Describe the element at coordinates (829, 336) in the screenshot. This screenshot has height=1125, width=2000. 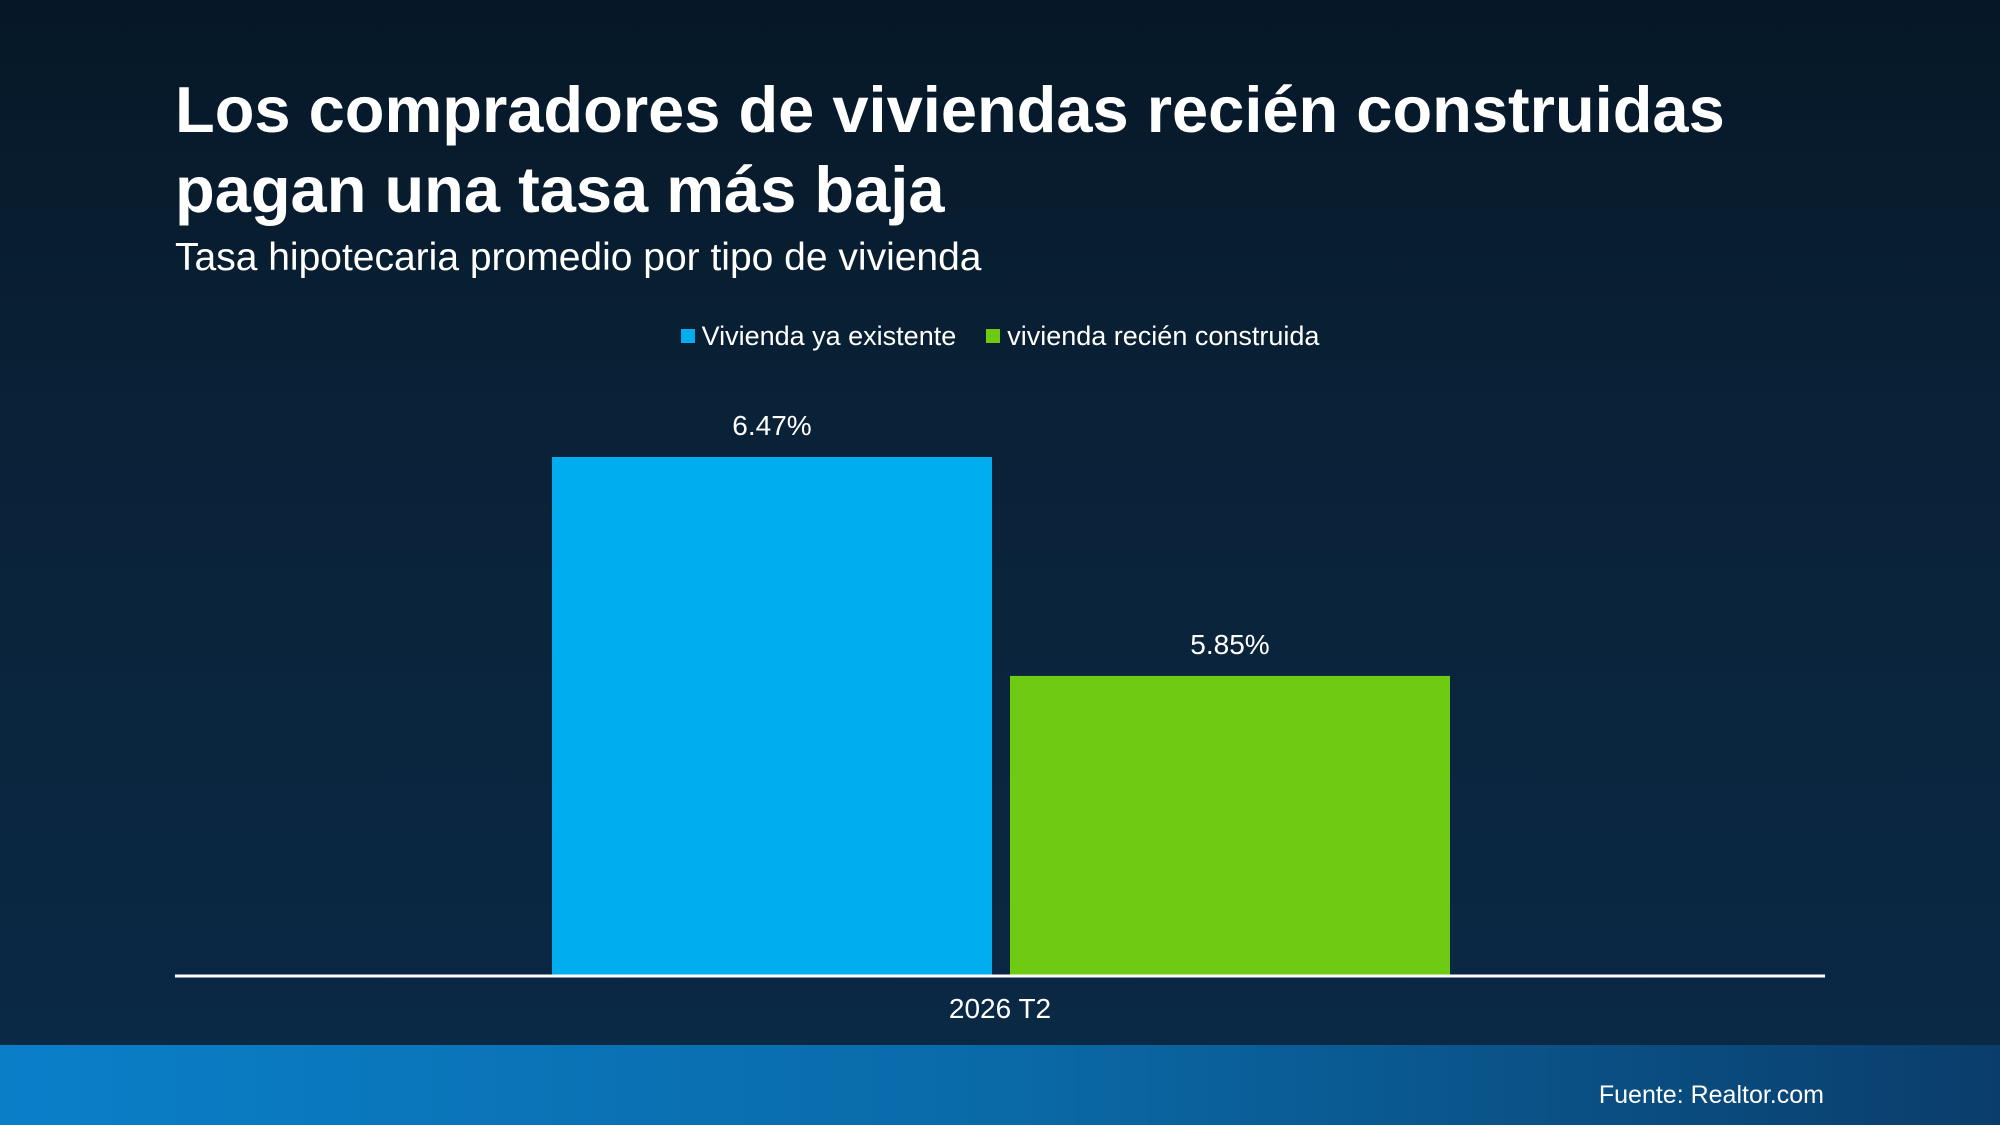
I see `legend-label-existing: Vivienda ya existente` at that location.